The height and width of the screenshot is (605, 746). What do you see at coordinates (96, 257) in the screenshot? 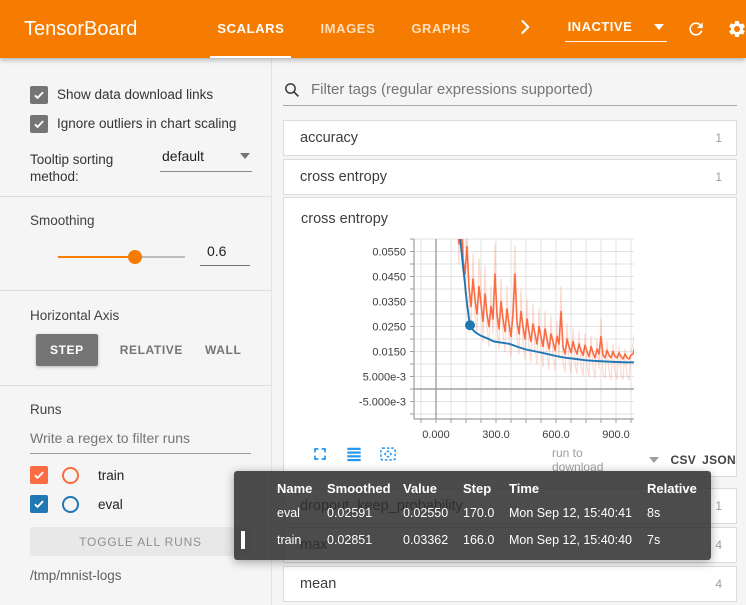
I see `slider-fill` at bounding box center [96, 257].